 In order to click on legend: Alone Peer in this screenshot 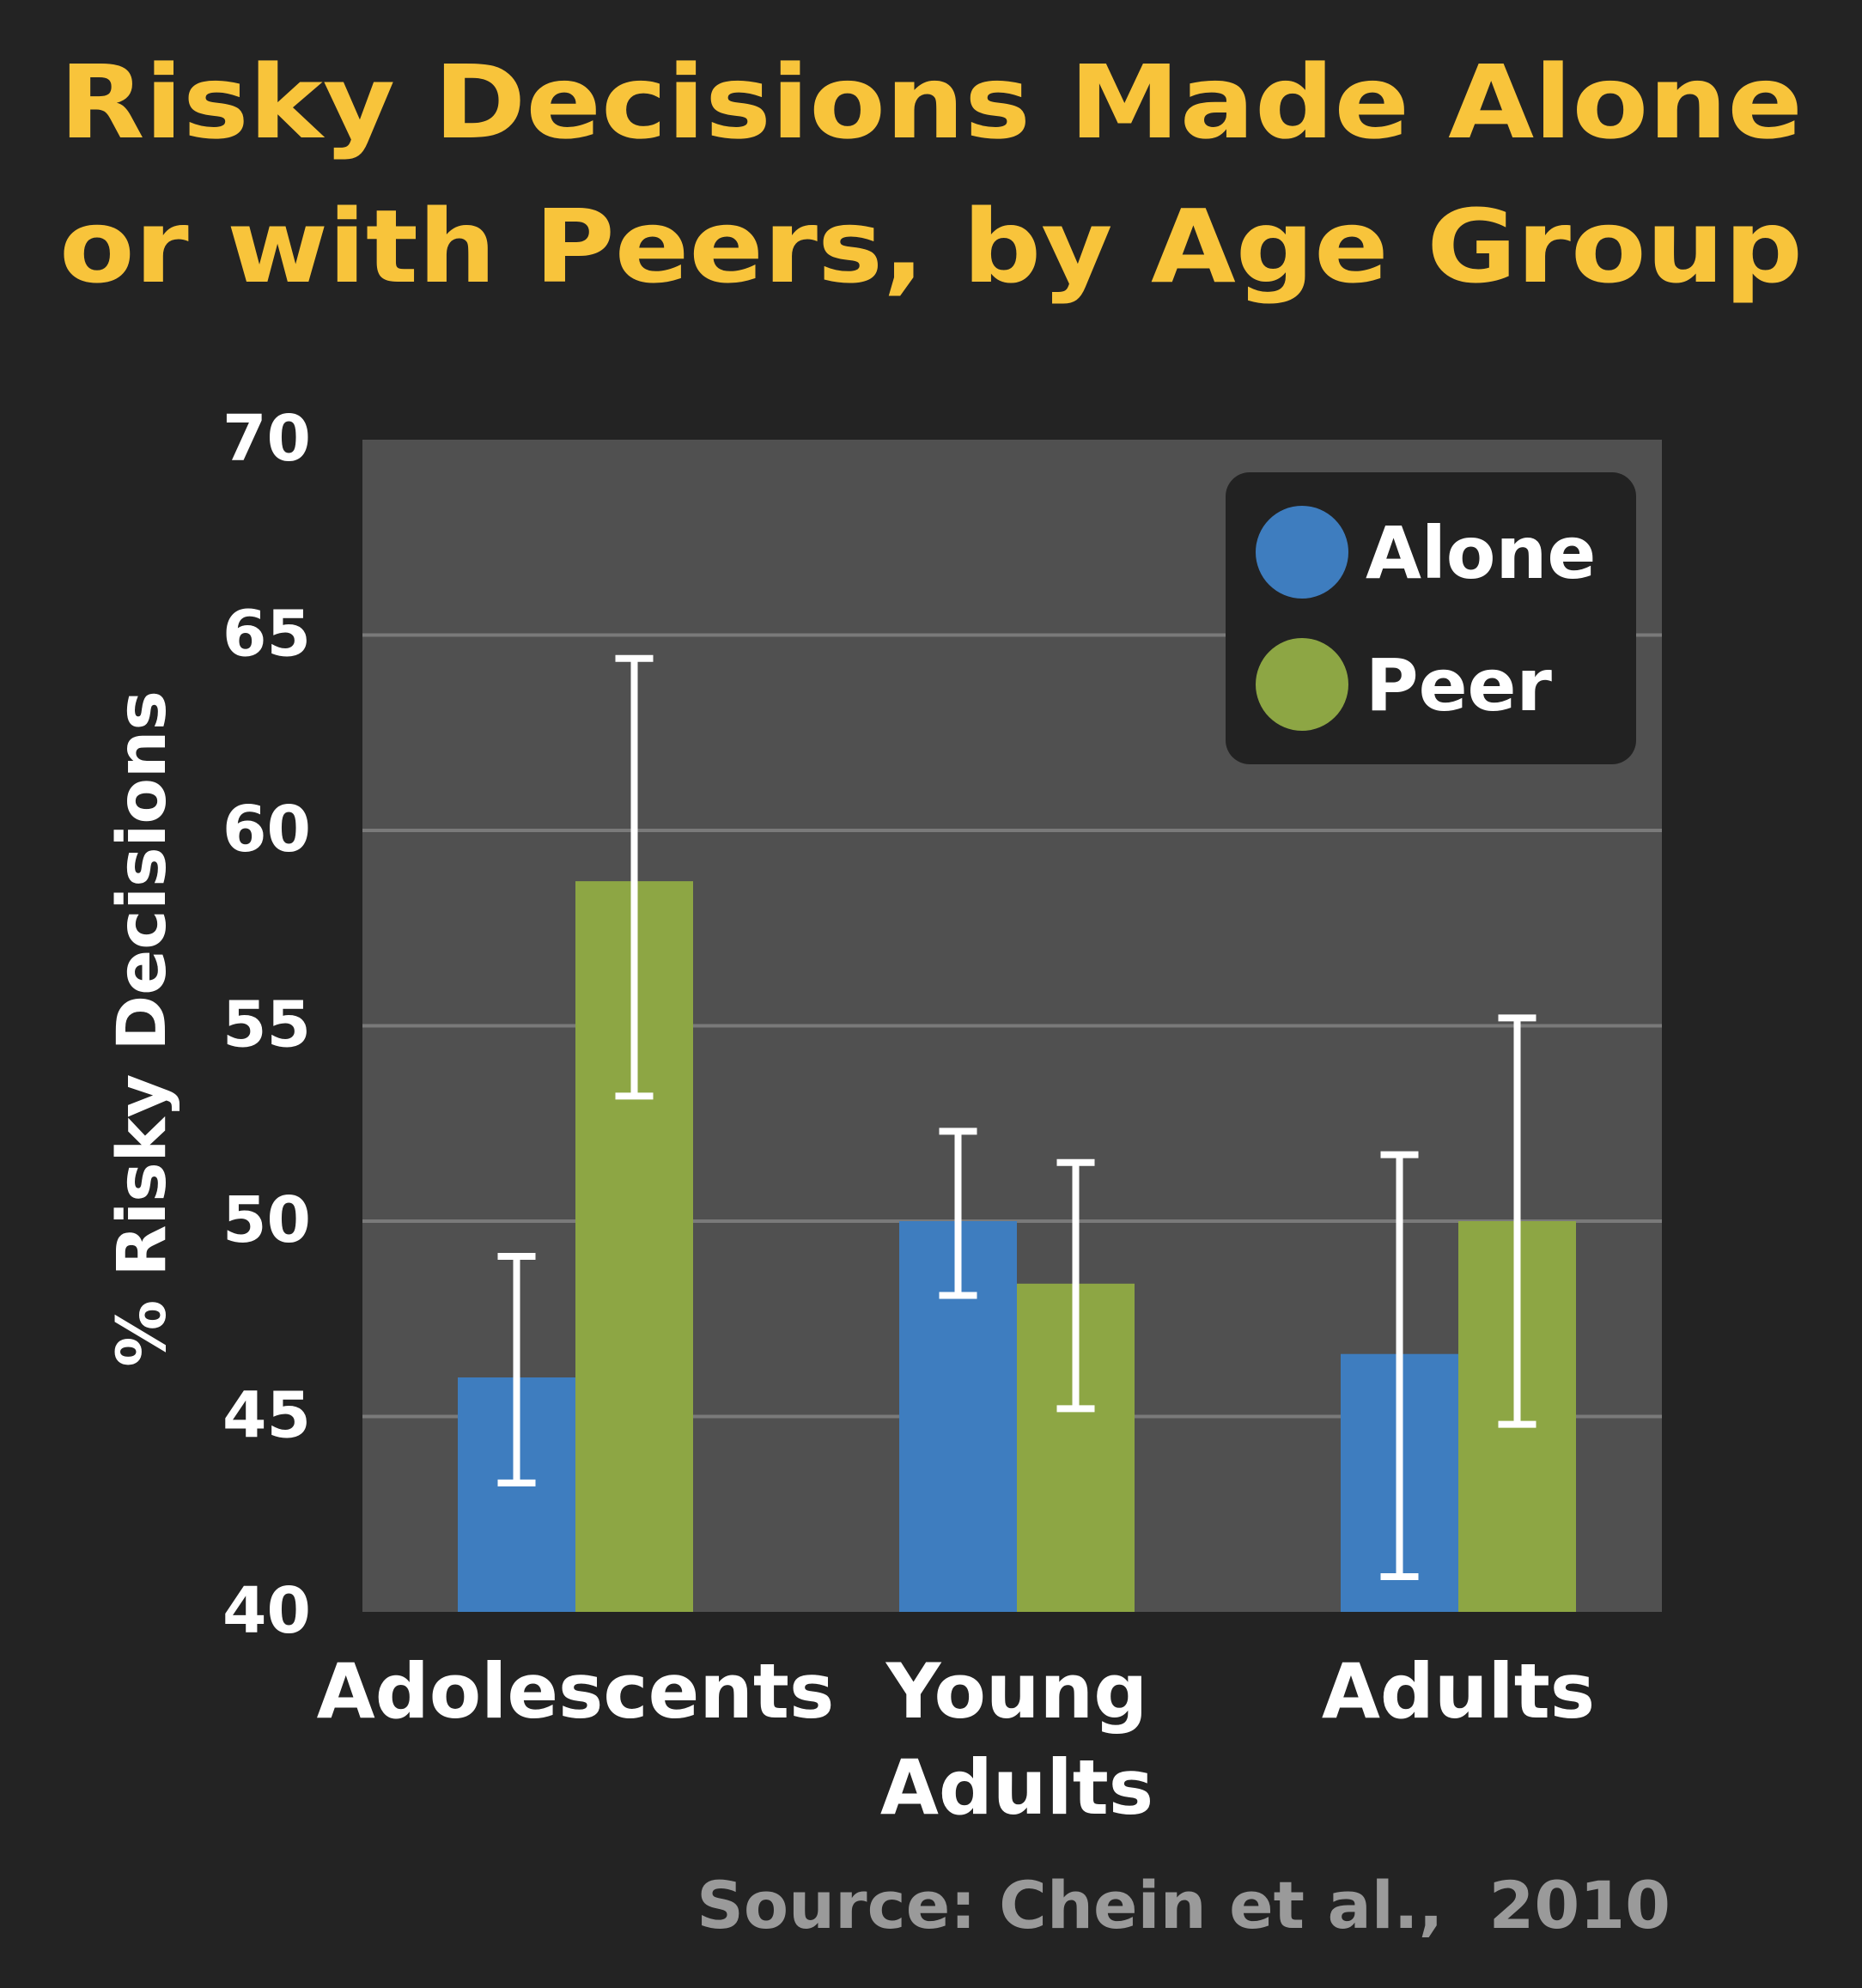, I will do `click(1431, 618)`.